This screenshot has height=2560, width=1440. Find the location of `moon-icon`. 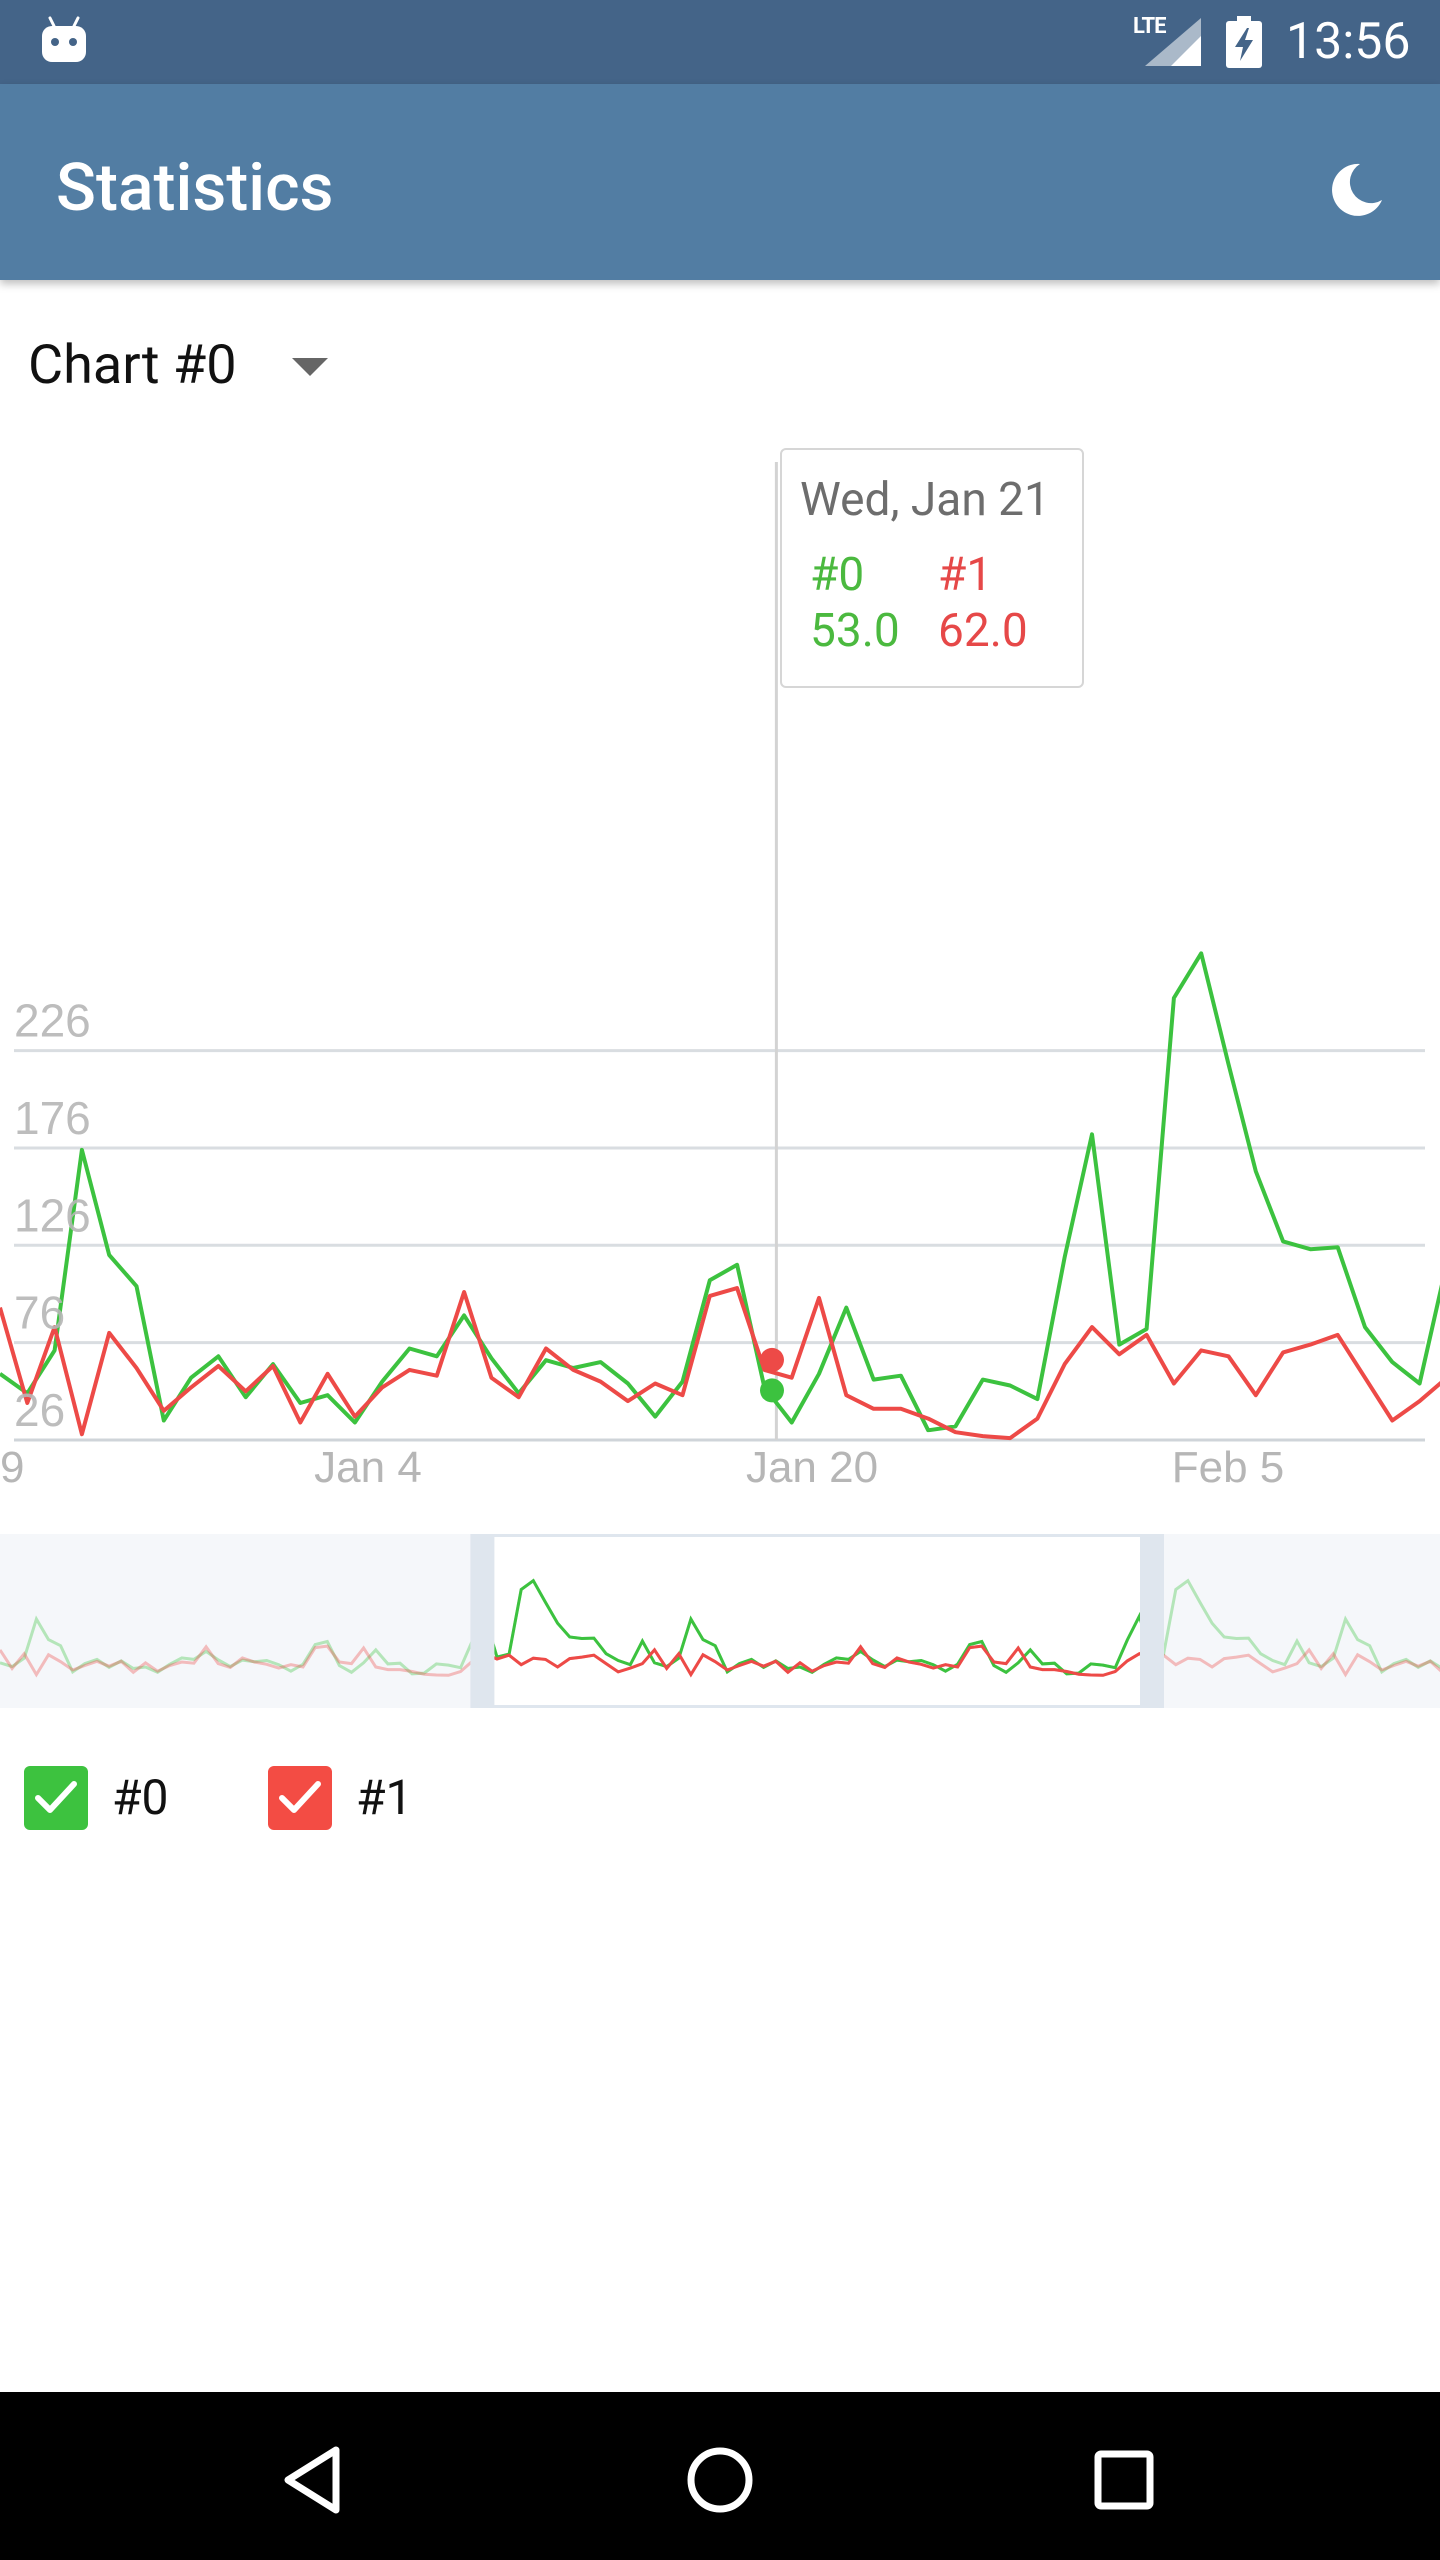

moon-icon is located at coordinates (1357, 189).